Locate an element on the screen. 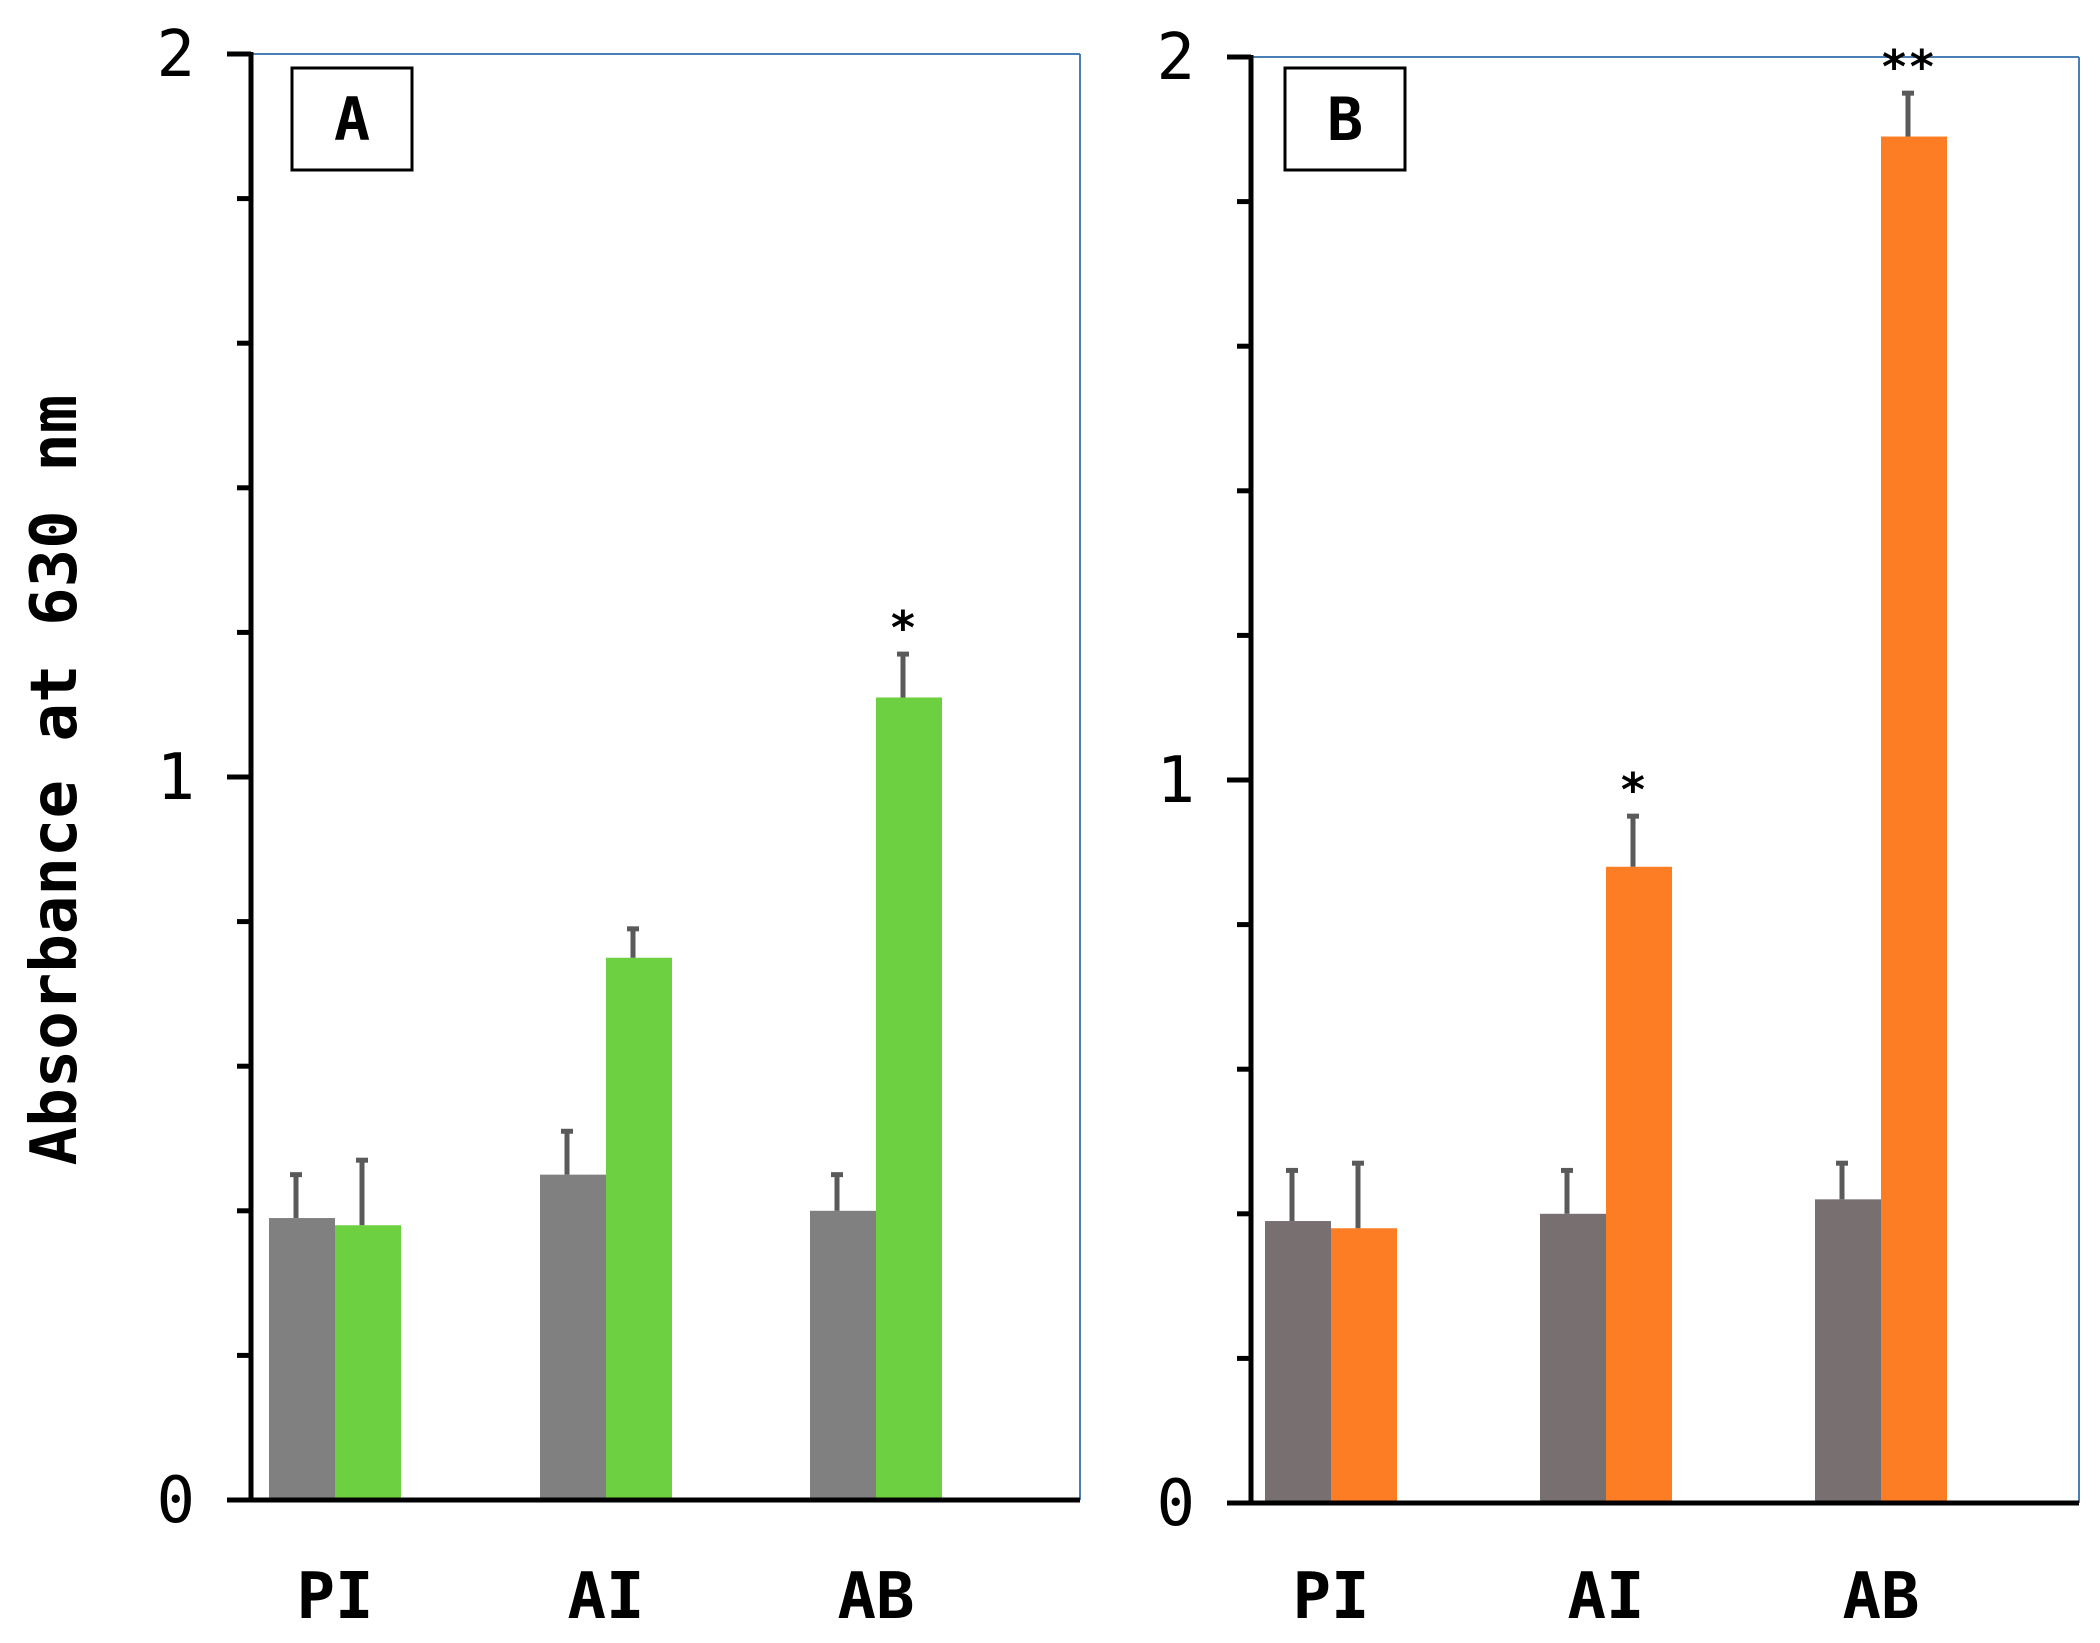 This screenshot has height=1643, width=2100. panel-a-significance-ab: * is located at coordinates (903, 628).